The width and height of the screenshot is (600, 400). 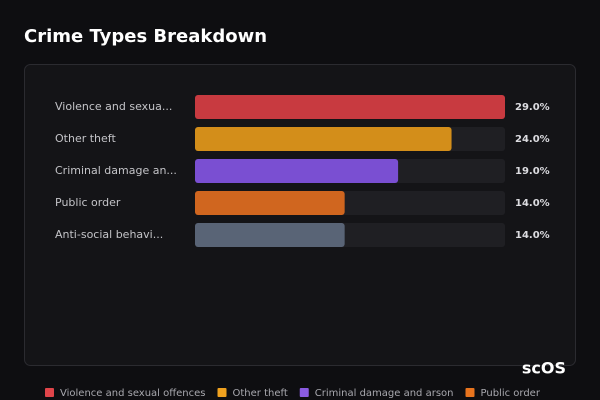 What do you see at coordinates (88, 202) in the screenshot?
I see `category-label: Public order` at bounding box center [88, 202].